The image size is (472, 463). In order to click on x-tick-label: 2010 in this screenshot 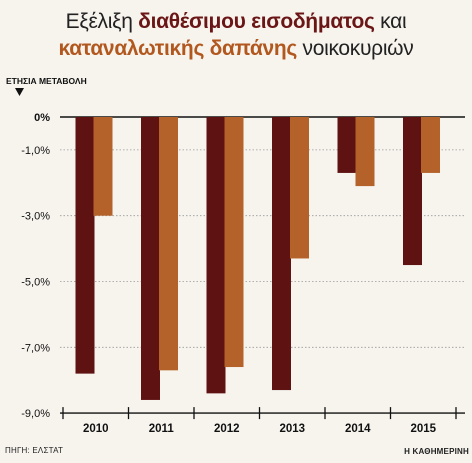, I will do `click(96, 429)`.